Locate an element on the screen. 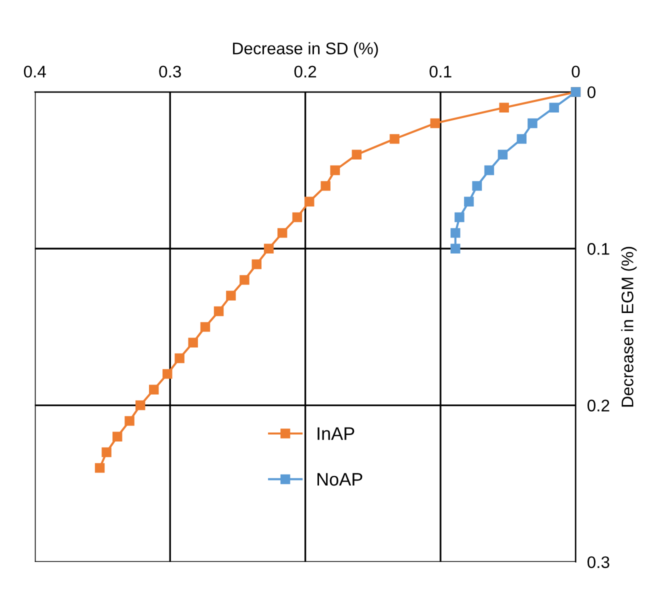 The width and height of the screenshot is (658, 601). x-tick-label: 0 is located at coordinates (576, 72).